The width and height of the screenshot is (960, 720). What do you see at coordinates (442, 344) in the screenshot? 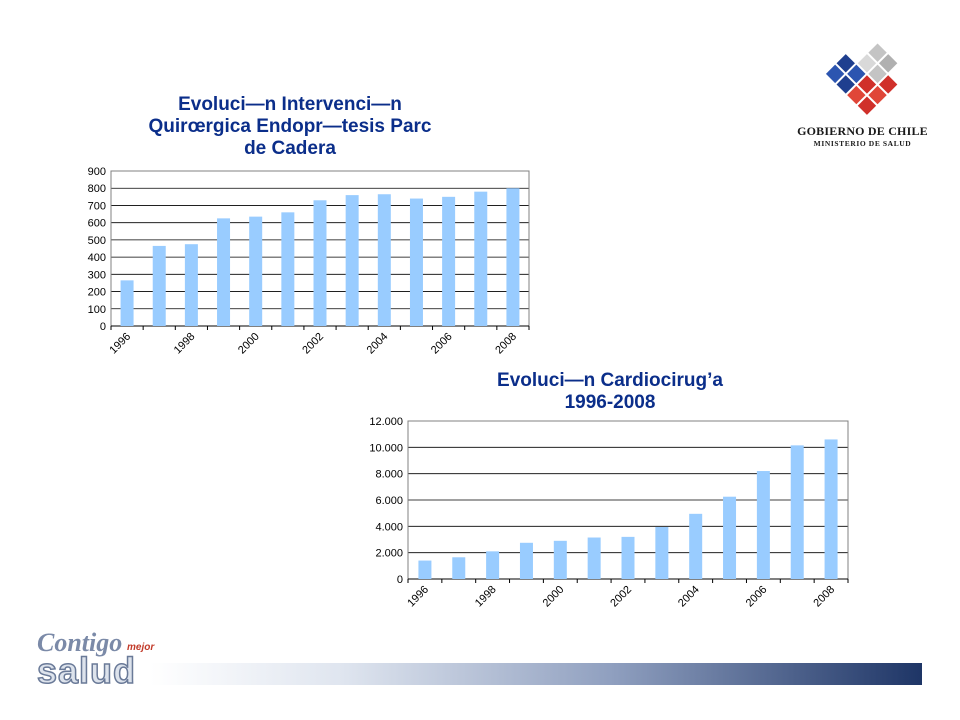
I see `chart1-x-tick-label: 2006` at bounding box center [442, 344].